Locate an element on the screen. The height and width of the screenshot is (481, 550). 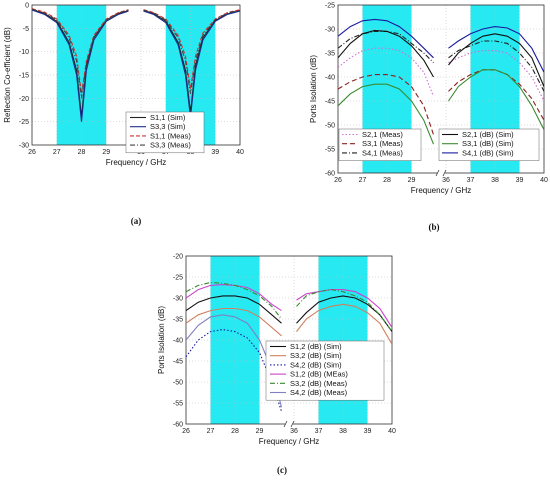
legend-entry: S3,2 (dB) (Meas) is located at coordinates (319, 383).